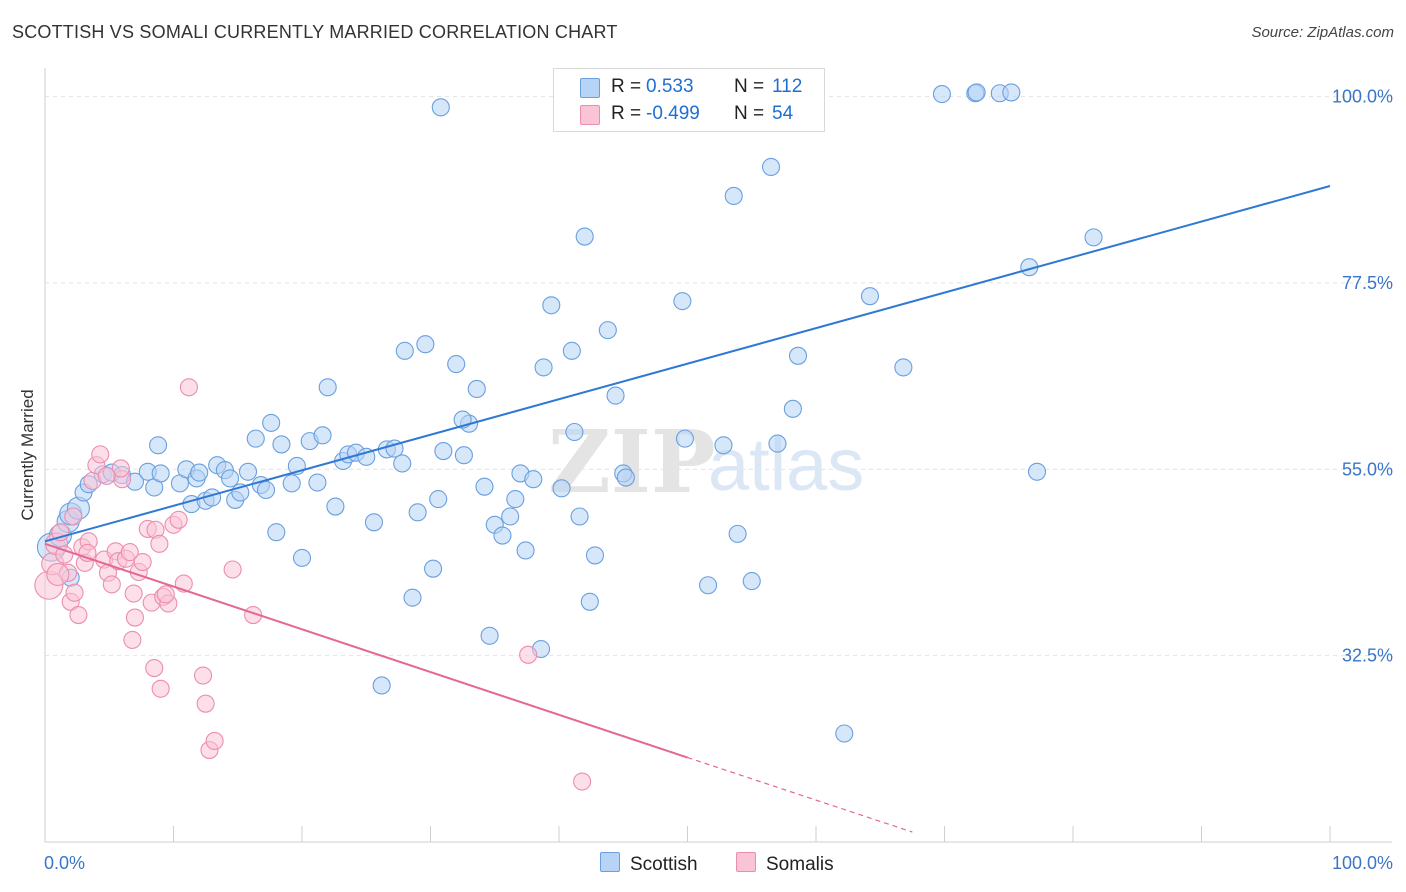  Describe the element at coordinates (1367, 469) in the screenshot. I see `y-tick-label: 55.0%` at that location.